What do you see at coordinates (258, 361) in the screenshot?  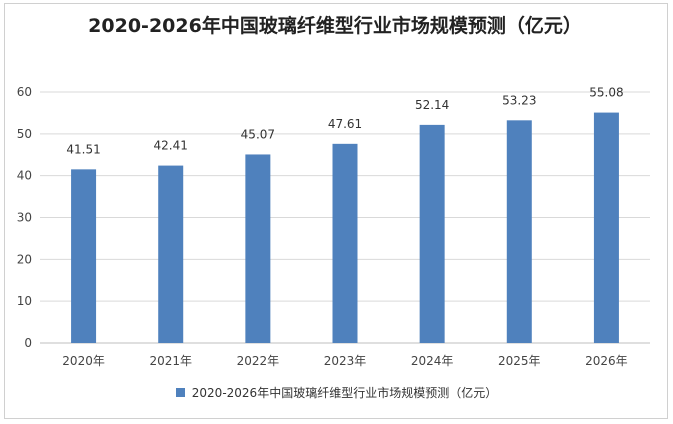 I see `x-tick-label: 2022年` at bounding box center [258, 361].